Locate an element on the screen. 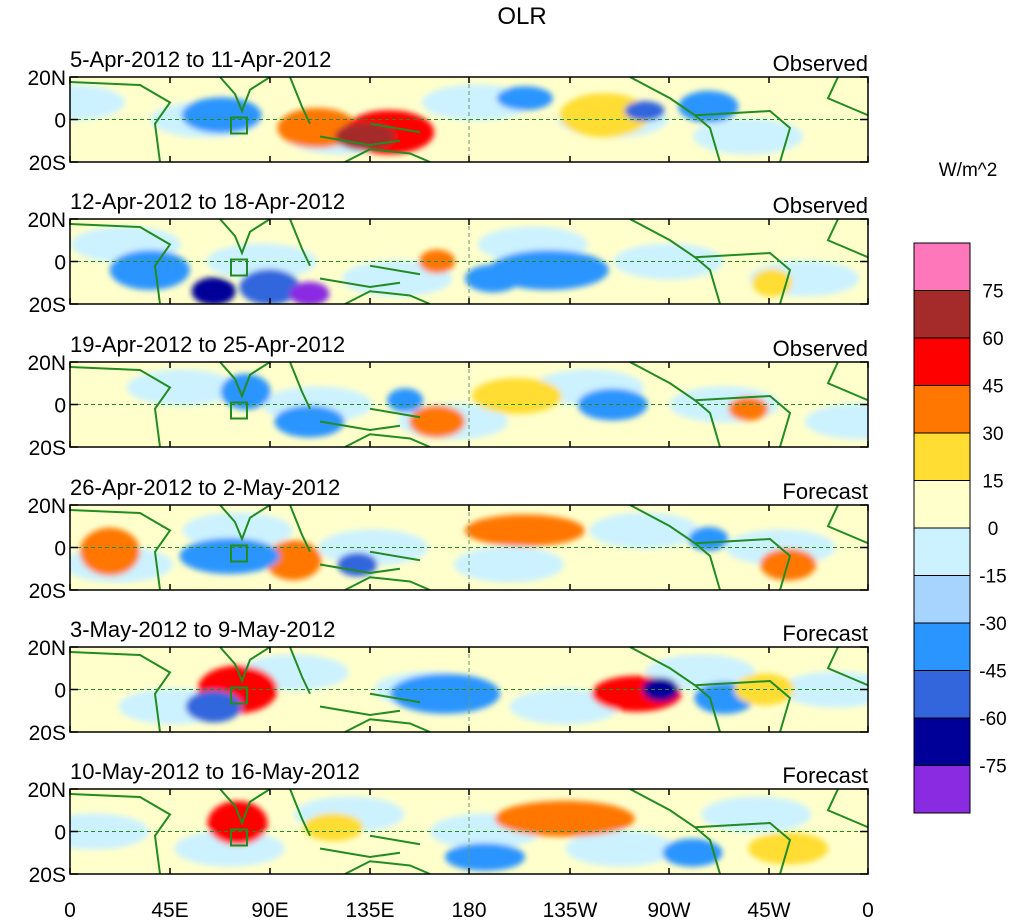 This screenshot has height=920, width=1021. panel-period: 10-May-2012 to 16-May-2012 is located at coordinates (215, 771).